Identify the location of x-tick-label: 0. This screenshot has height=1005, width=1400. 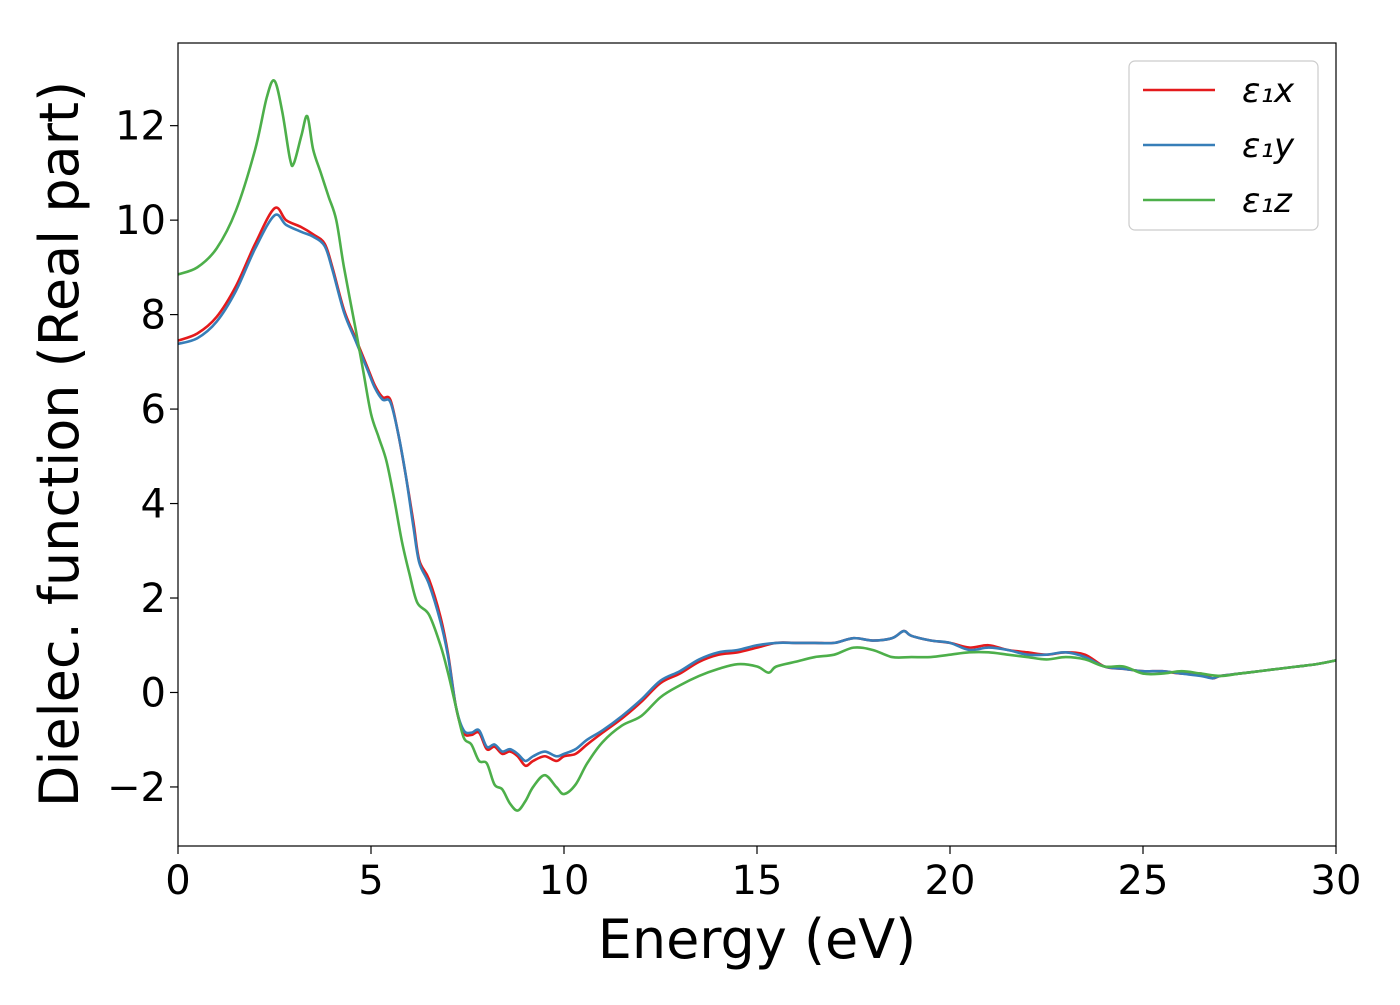
(177, 881).